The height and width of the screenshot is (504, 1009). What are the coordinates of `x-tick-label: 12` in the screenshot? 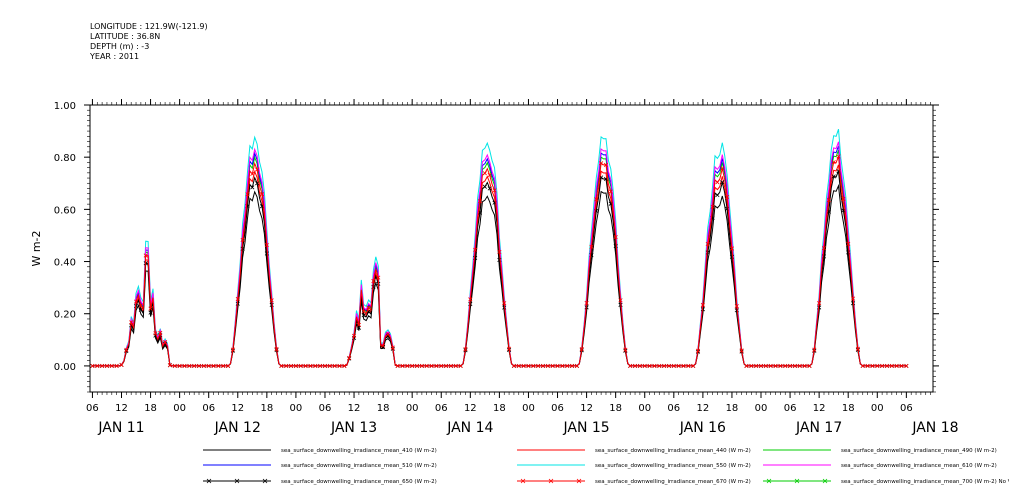 It's located at (237, 408).